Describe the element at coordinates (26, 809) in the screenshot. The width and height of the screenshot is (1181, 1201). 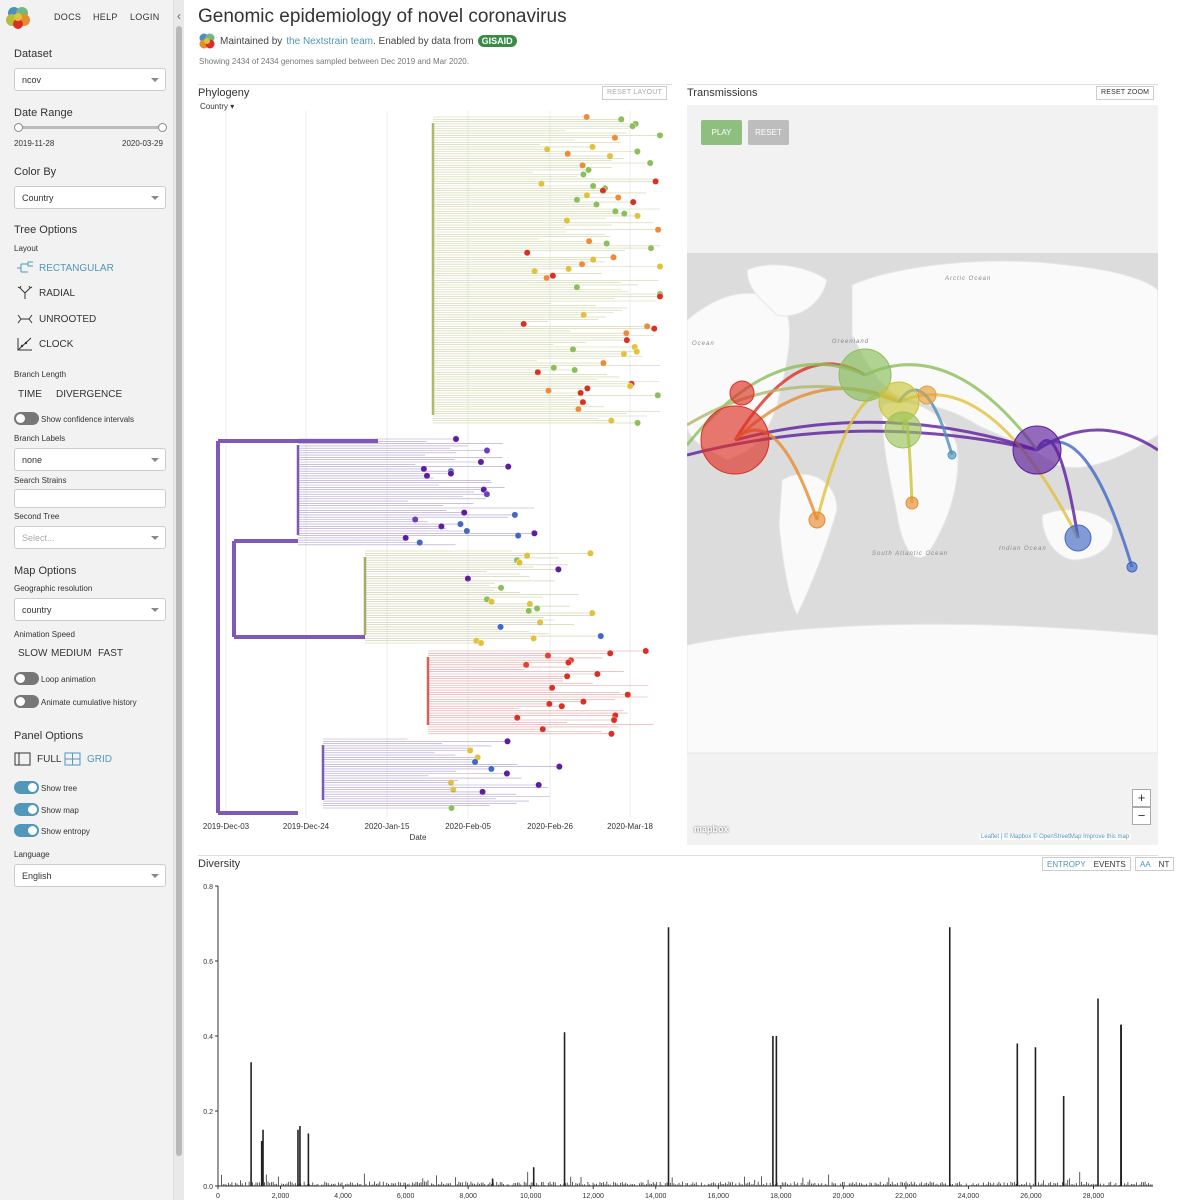
I see `show-map-toggle` at that location.